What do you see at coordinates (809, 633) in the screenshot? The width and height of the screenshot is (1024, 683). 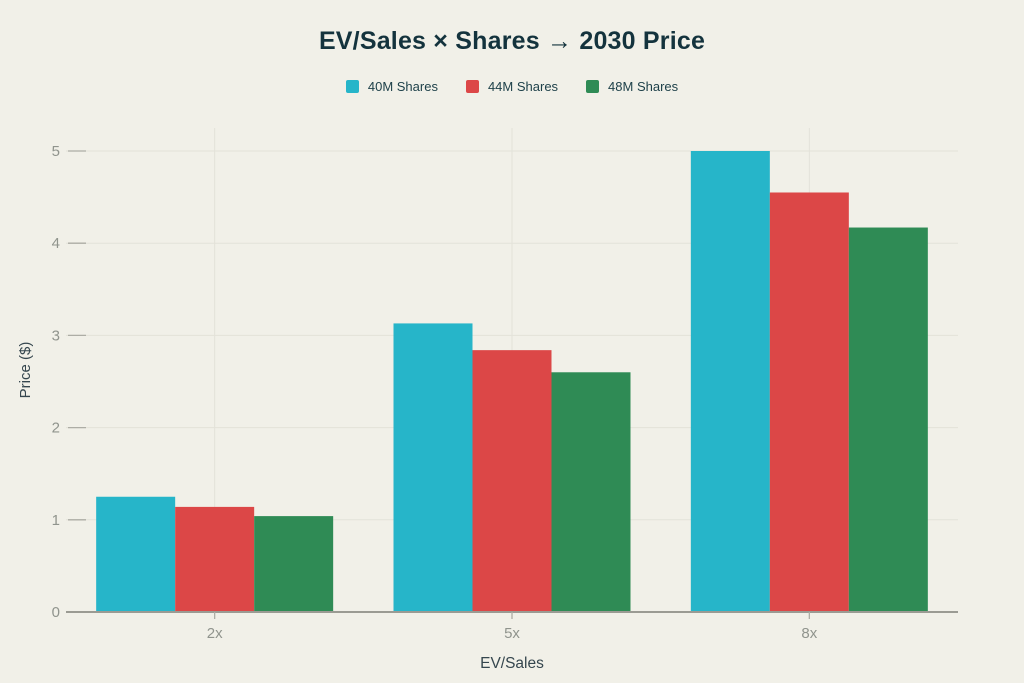 I see `x-tick-label: 8x` at bounding box center [809, 633].